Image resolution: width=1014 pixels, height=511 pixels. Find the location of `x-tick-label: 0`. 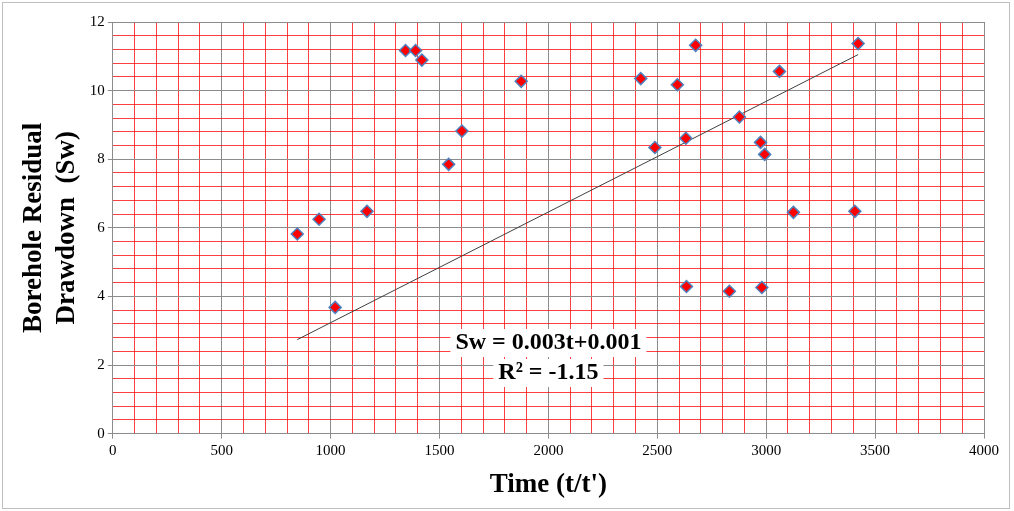

x-tick-label: 0 is located at coordinates (113, 449).